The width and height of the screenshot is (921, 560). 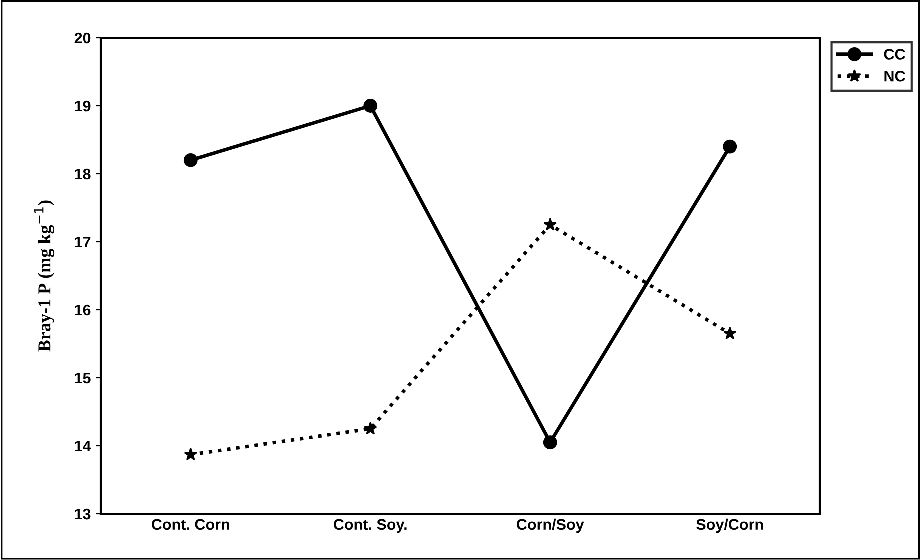 What do you see at coordinates (83, 514) in the screenshot?
I see `y-tick-label: 13` at bounding box center [83, 514].